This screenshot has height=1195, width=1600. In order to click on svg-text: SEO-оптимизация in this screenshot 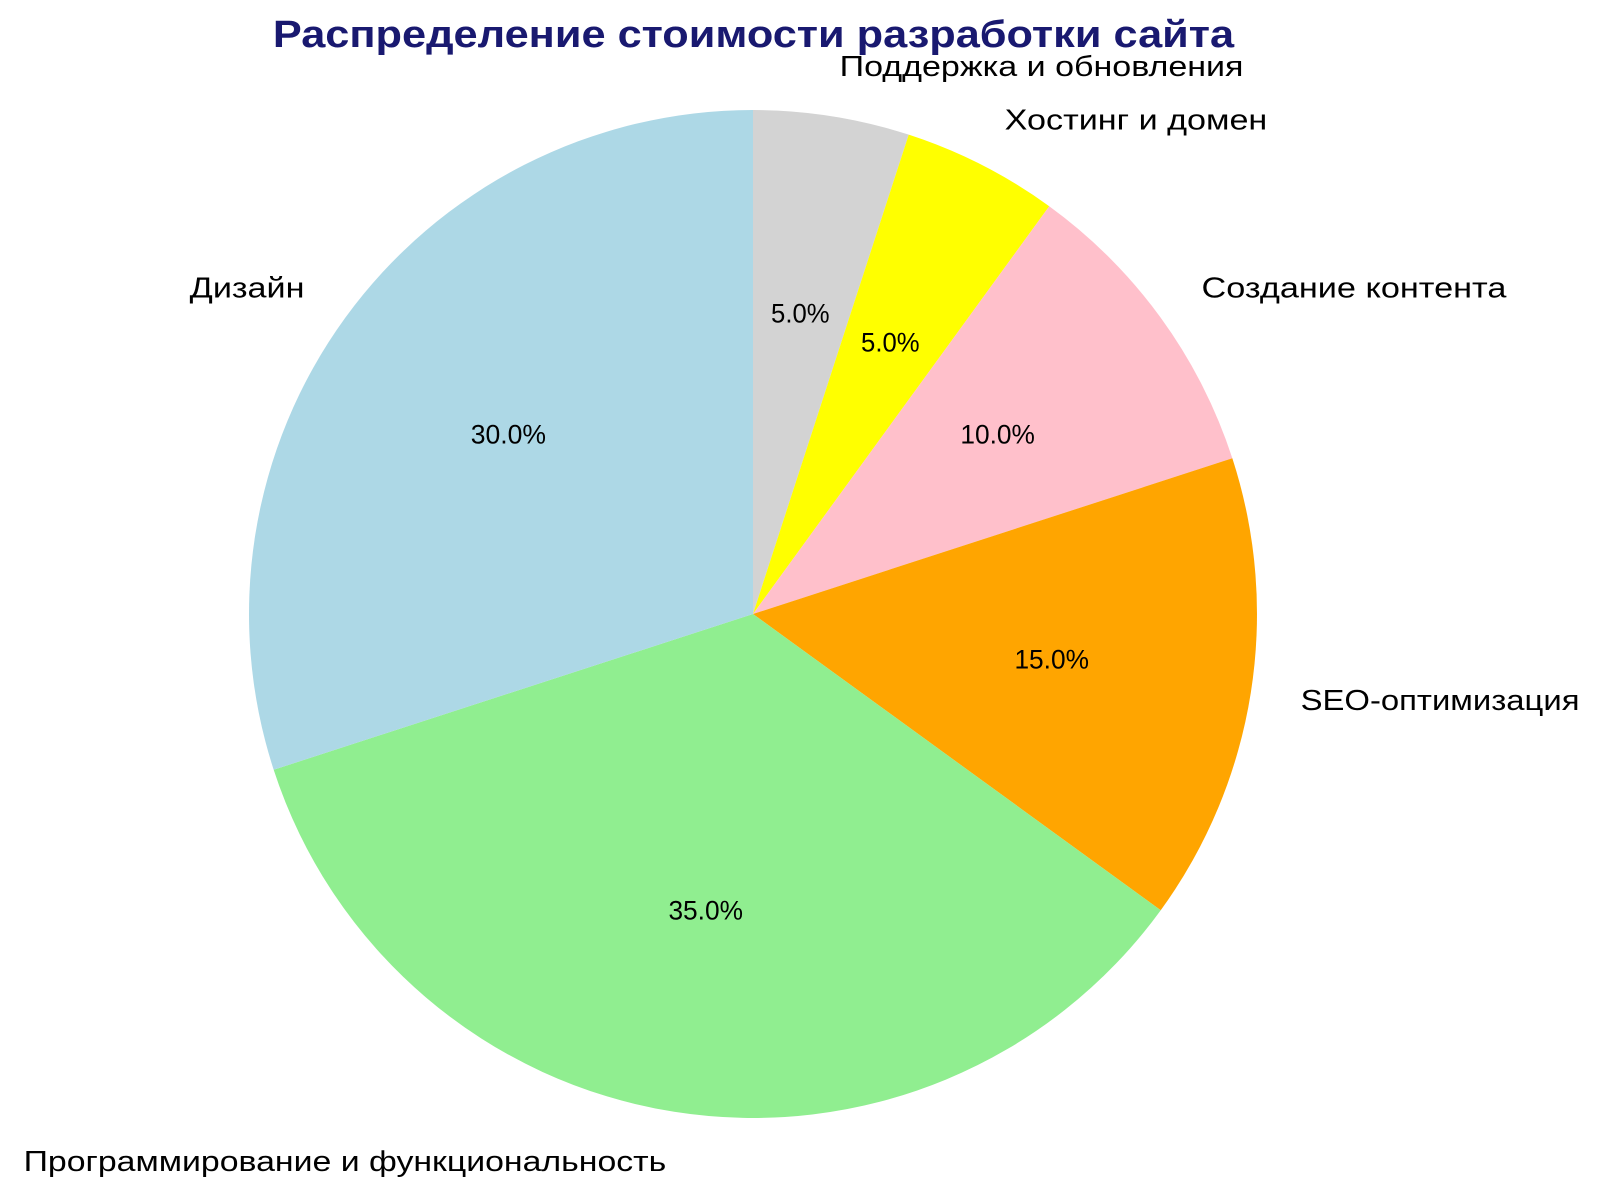, I will do `click(1440, 701)`.